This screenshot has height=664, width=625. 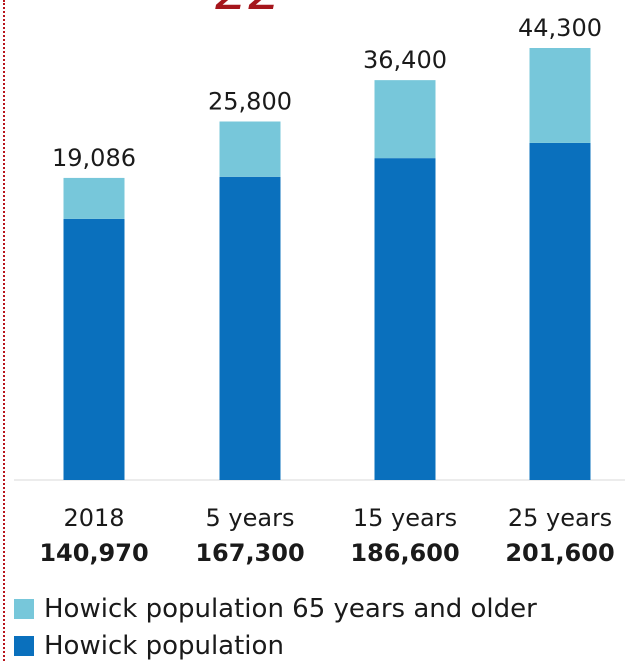 I want to click on x-tick-label-3: 25 years, so click(x=560, y=518).